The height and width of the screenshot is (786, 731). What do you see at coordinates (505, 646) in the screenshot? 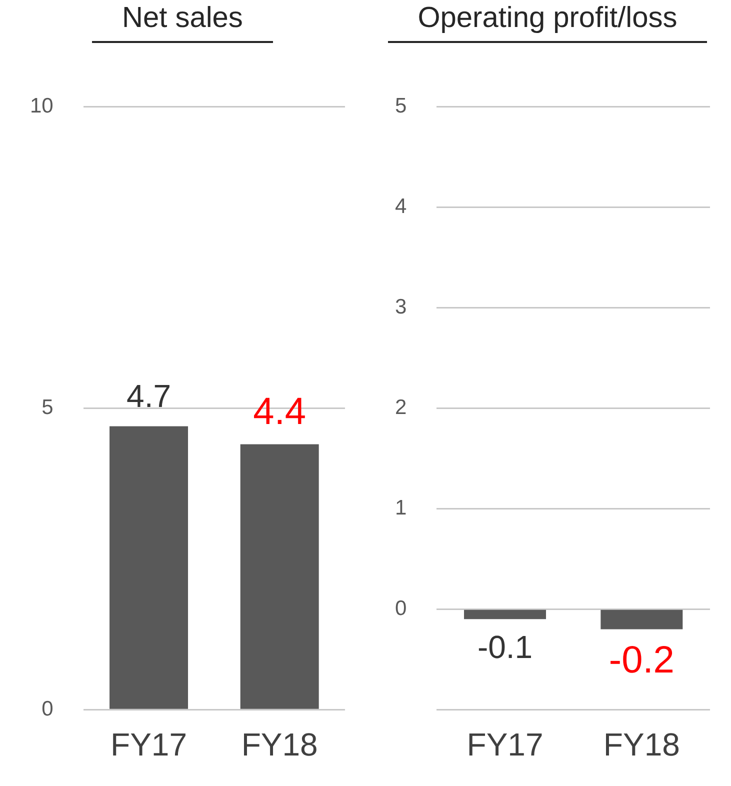
I see `data-label: -0.1` at bounding box center [505, 646].